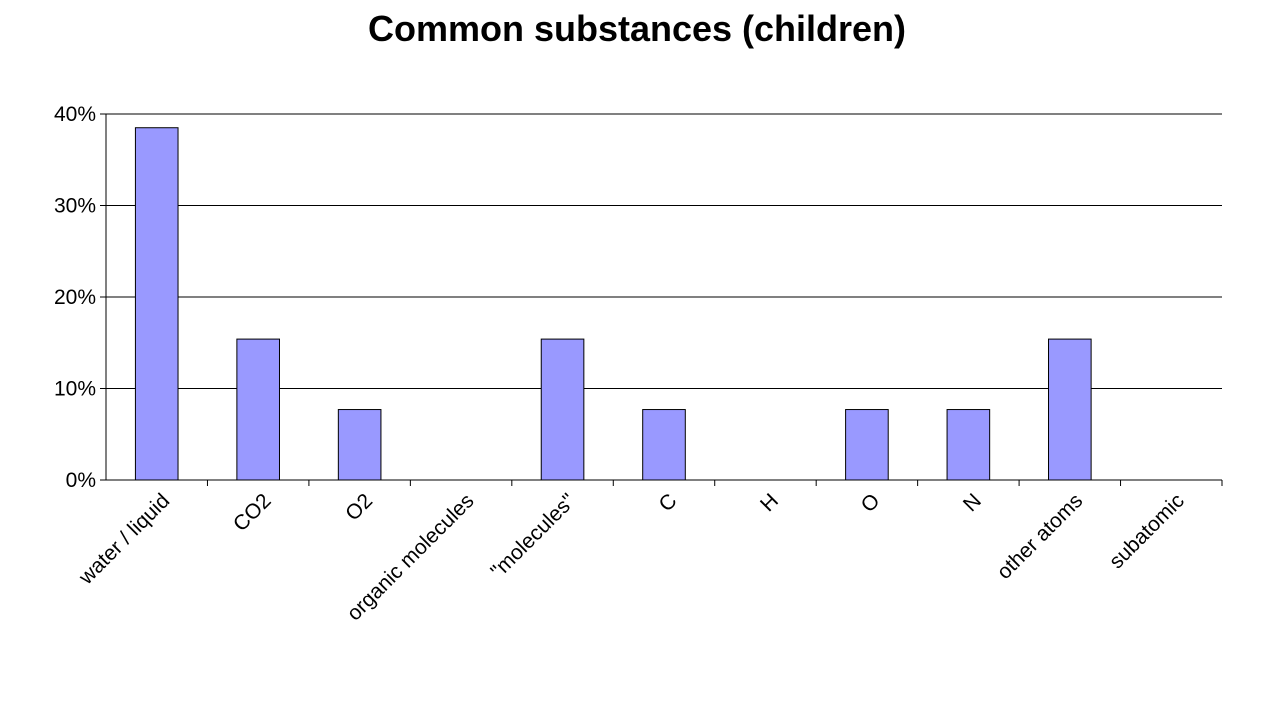  Describe the element at coordinates (75, 297) in the screenshot. I see `y-tick-label: 20%` at that location.